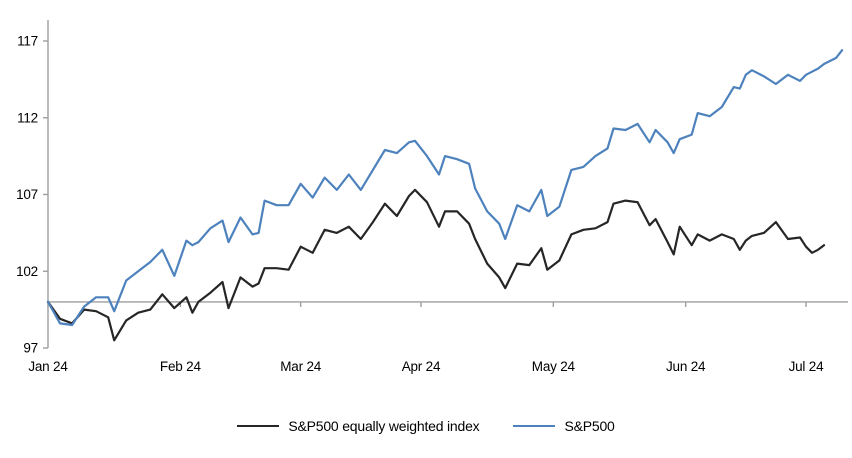 The width and height of the screenshot is (852, 458). What do you see at coordinates (181, 366) in the screenshot?
I see `x-axis-tick-label: Feb 24` at bounding box center [181, 366].